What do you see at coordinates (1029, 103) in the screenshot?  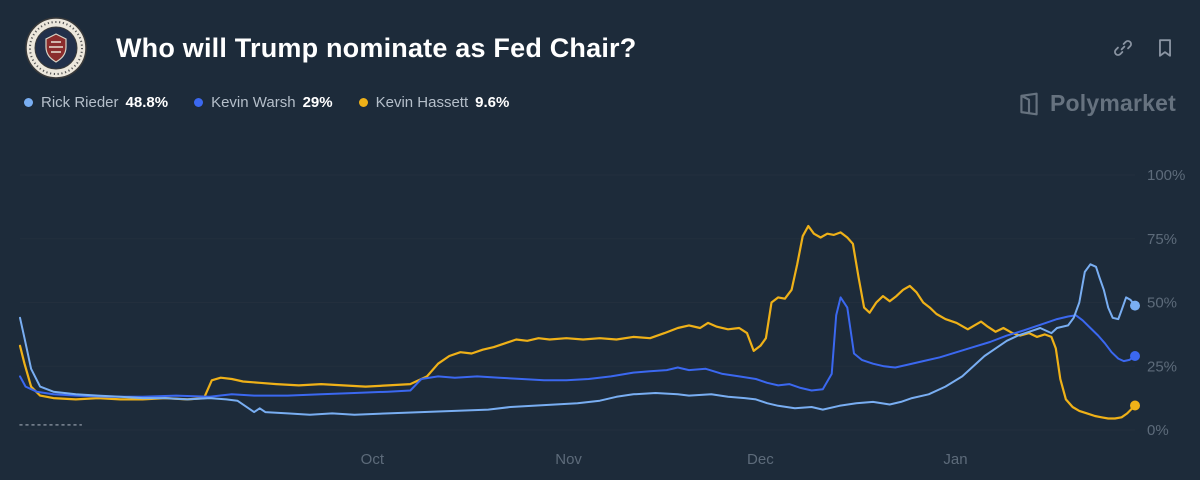 I see `polymarket-logo-icon` at bounding box center [1029, 103].